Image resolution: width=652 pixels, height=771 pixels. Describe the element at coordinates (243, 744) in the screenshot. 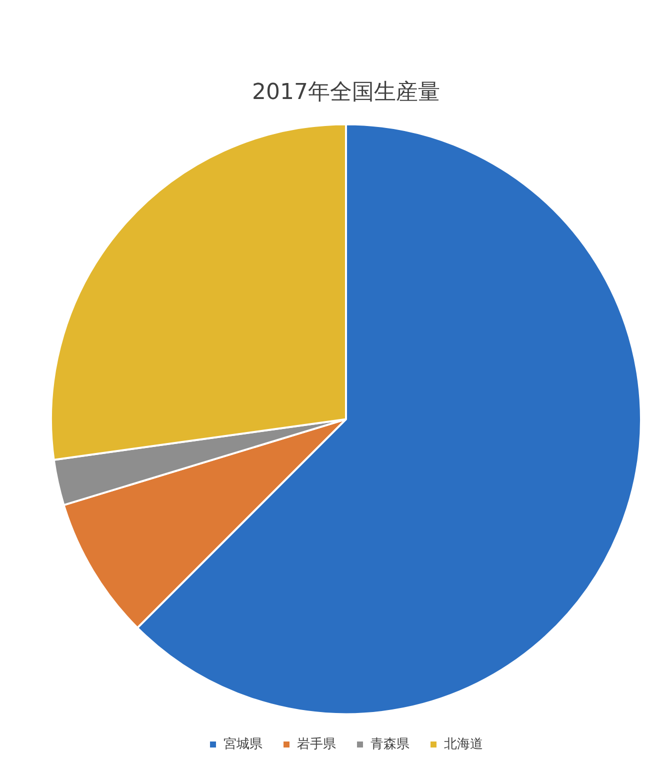

I see `legend-label: 宮城県` at that location.